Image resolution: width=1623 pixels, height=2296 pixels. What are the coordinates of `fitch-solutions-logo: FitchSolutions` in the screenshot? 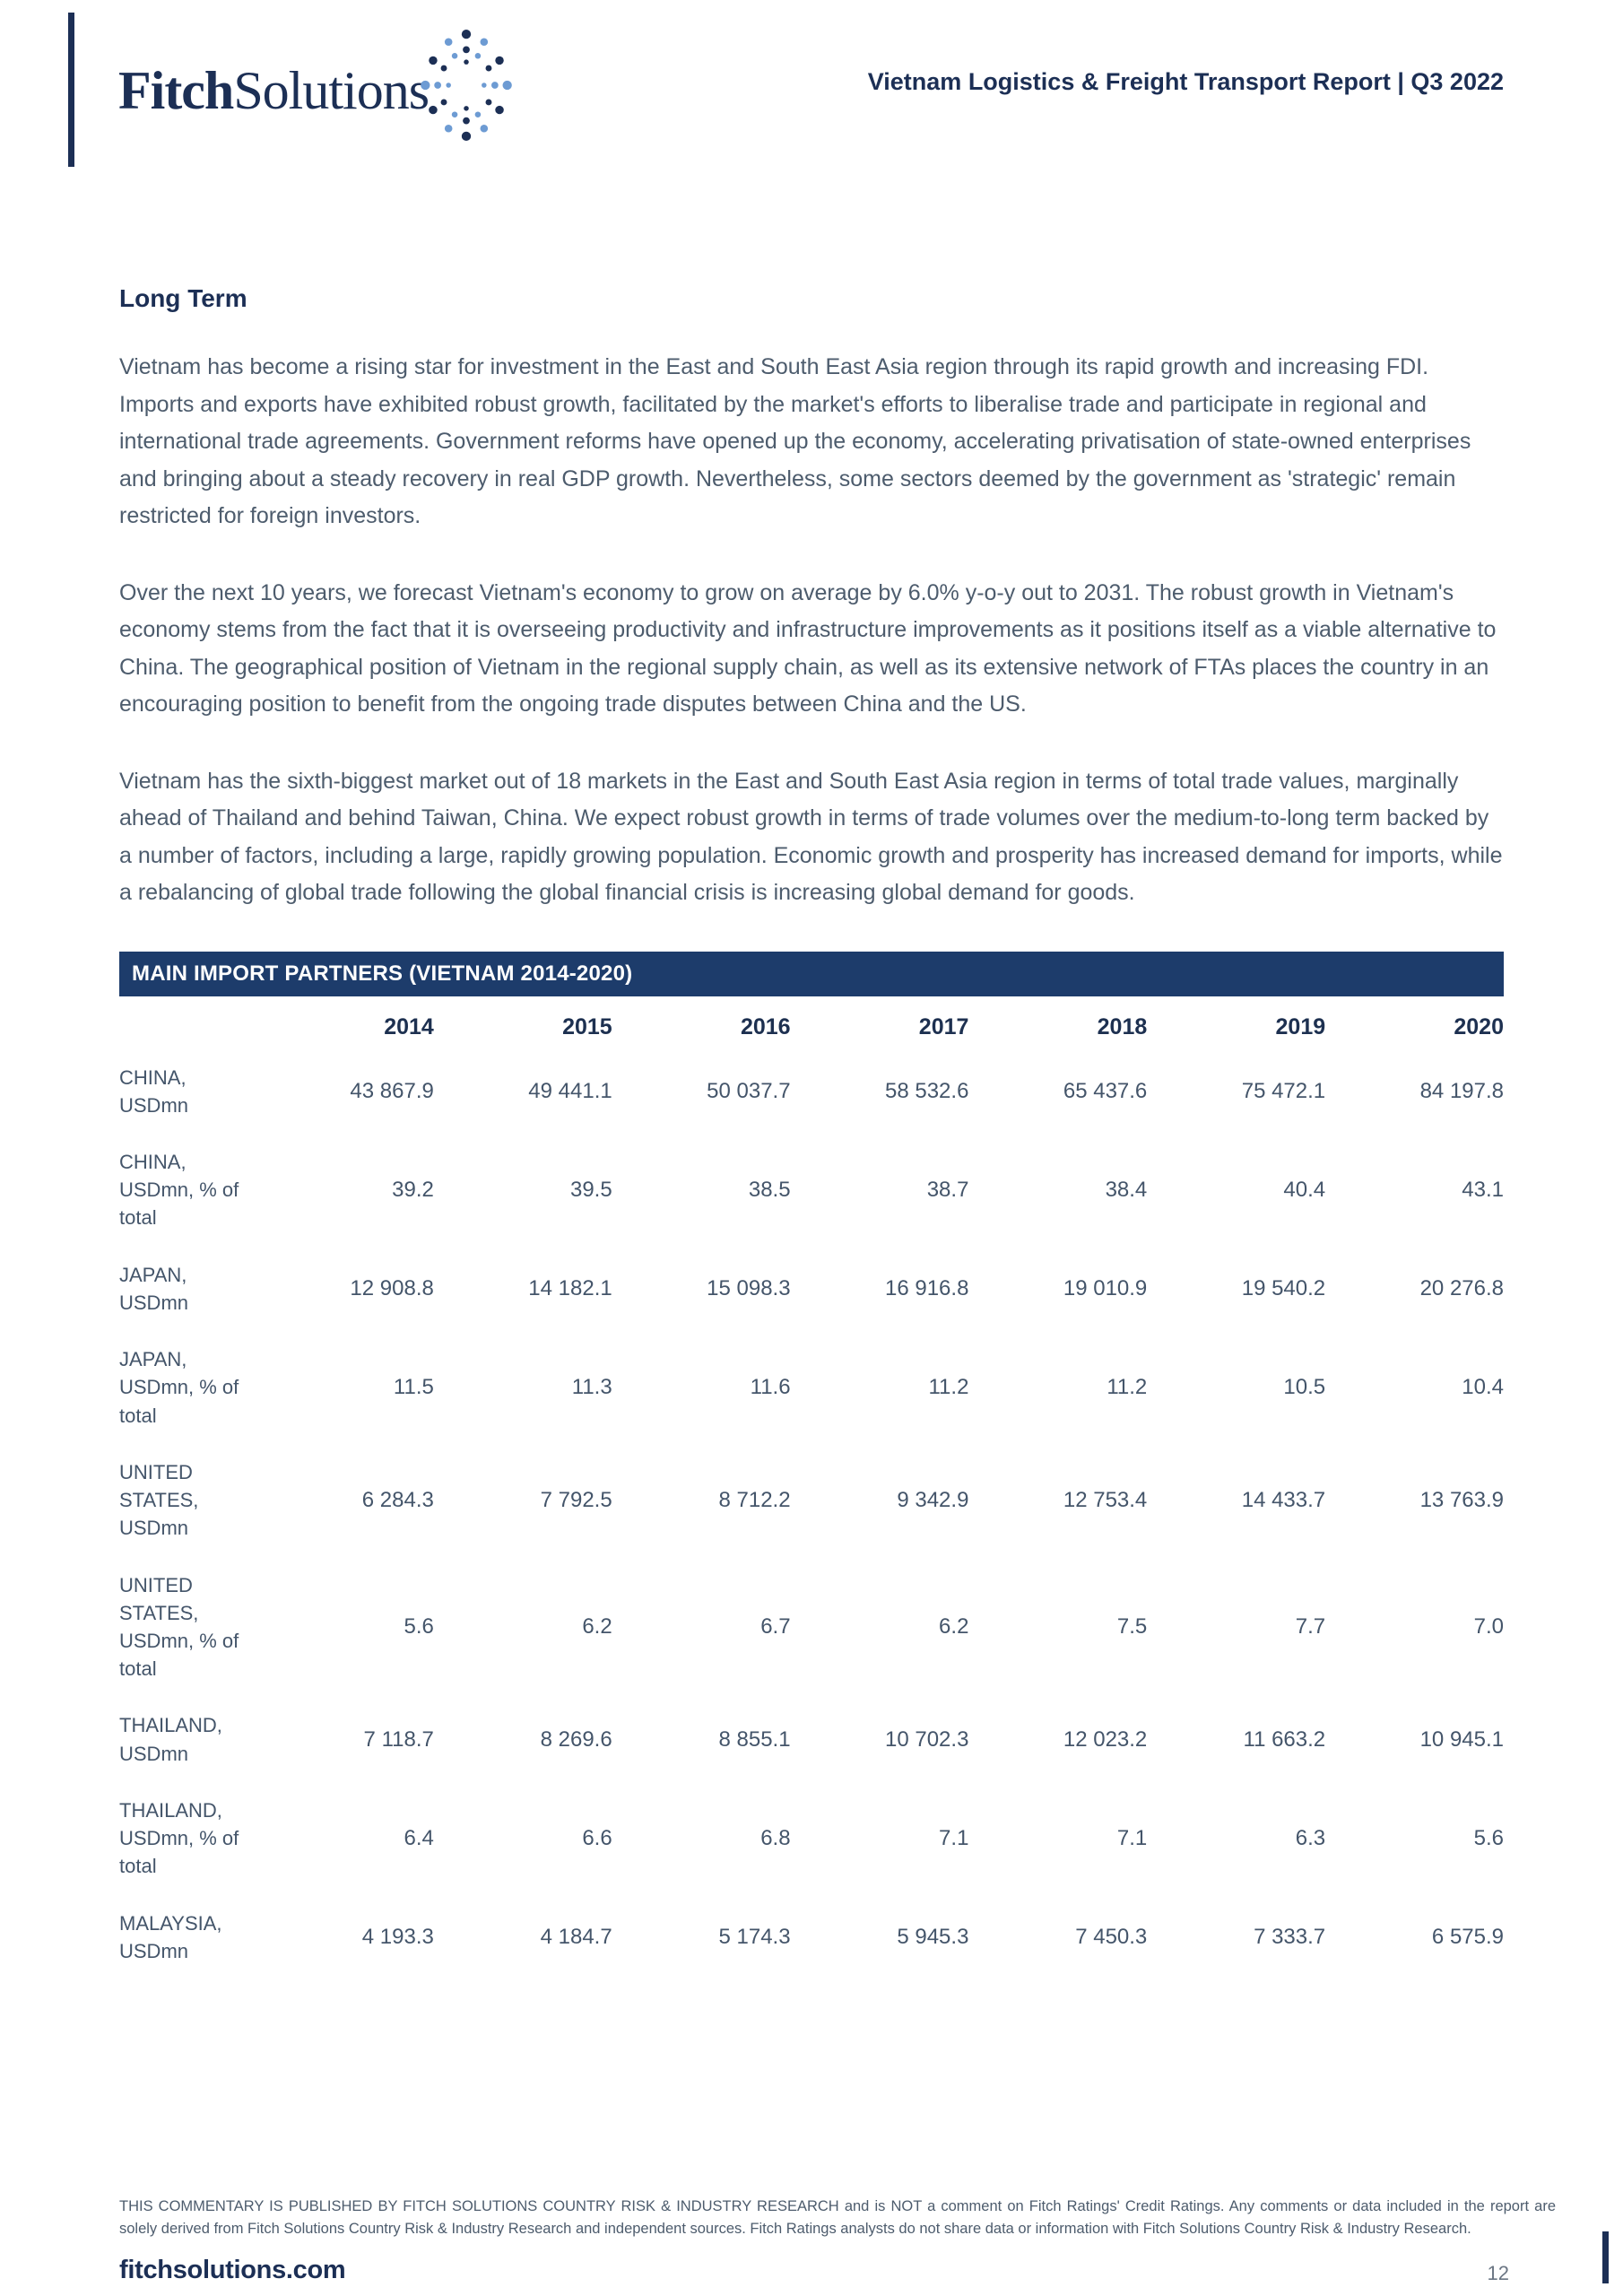 It's located at (317, 88).